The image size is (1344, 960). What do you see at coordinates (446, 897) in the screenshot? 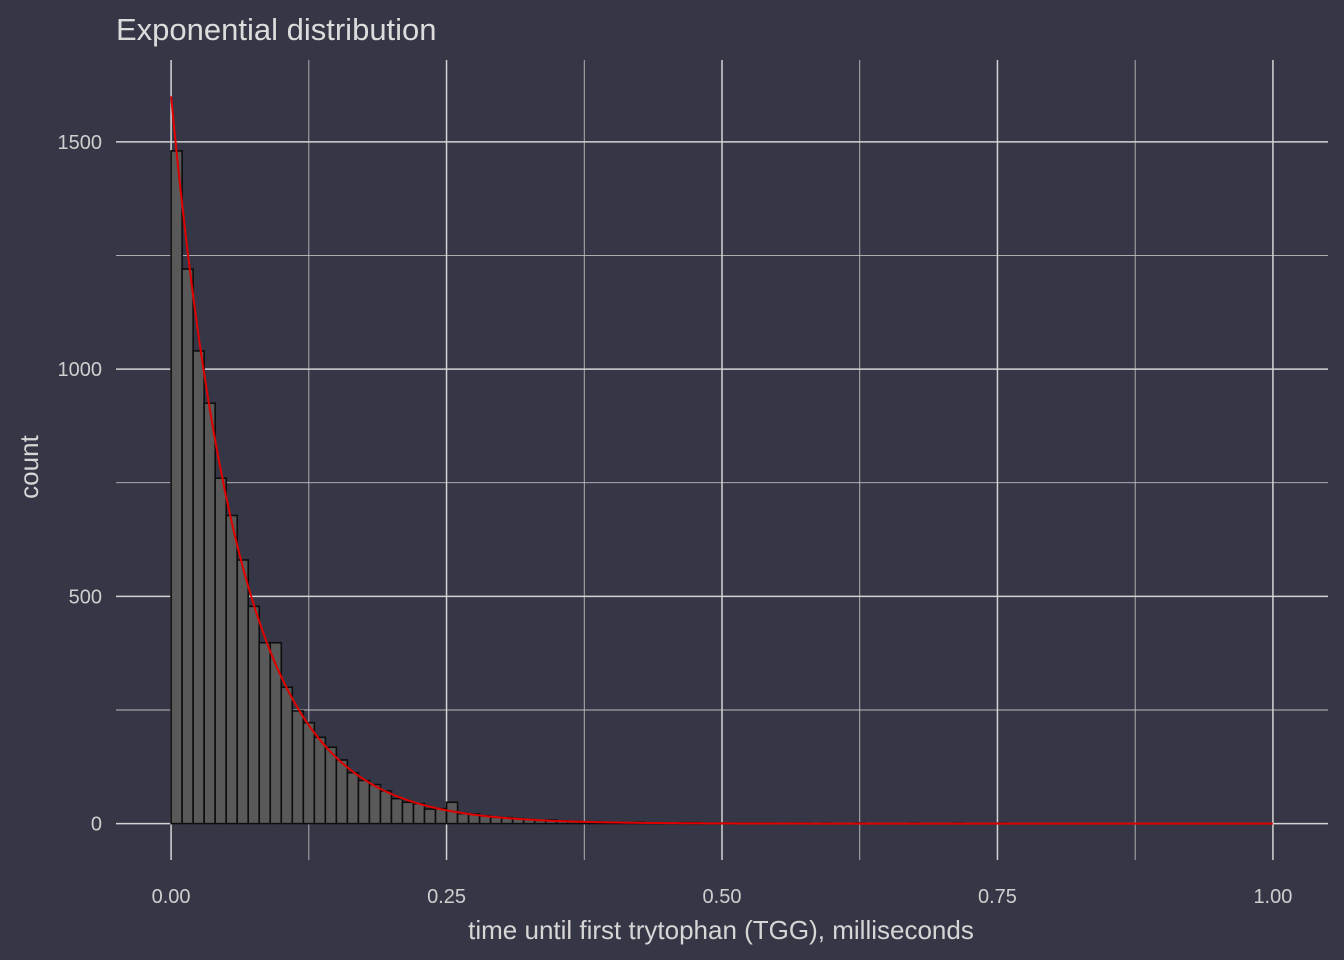
I see `x-tick-label: 0.25` at bounding box center [446, 897].